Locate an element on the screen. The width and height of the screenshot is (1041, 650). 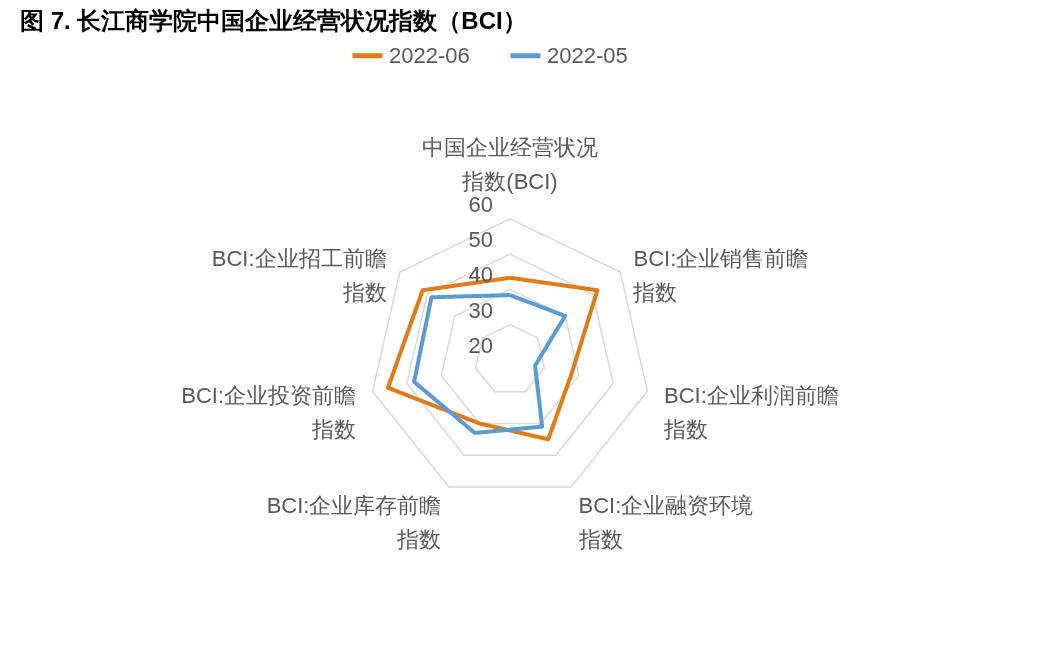
spoke-label: BCI:企业库存前瞻指数 is located at coordinates (354, 523).